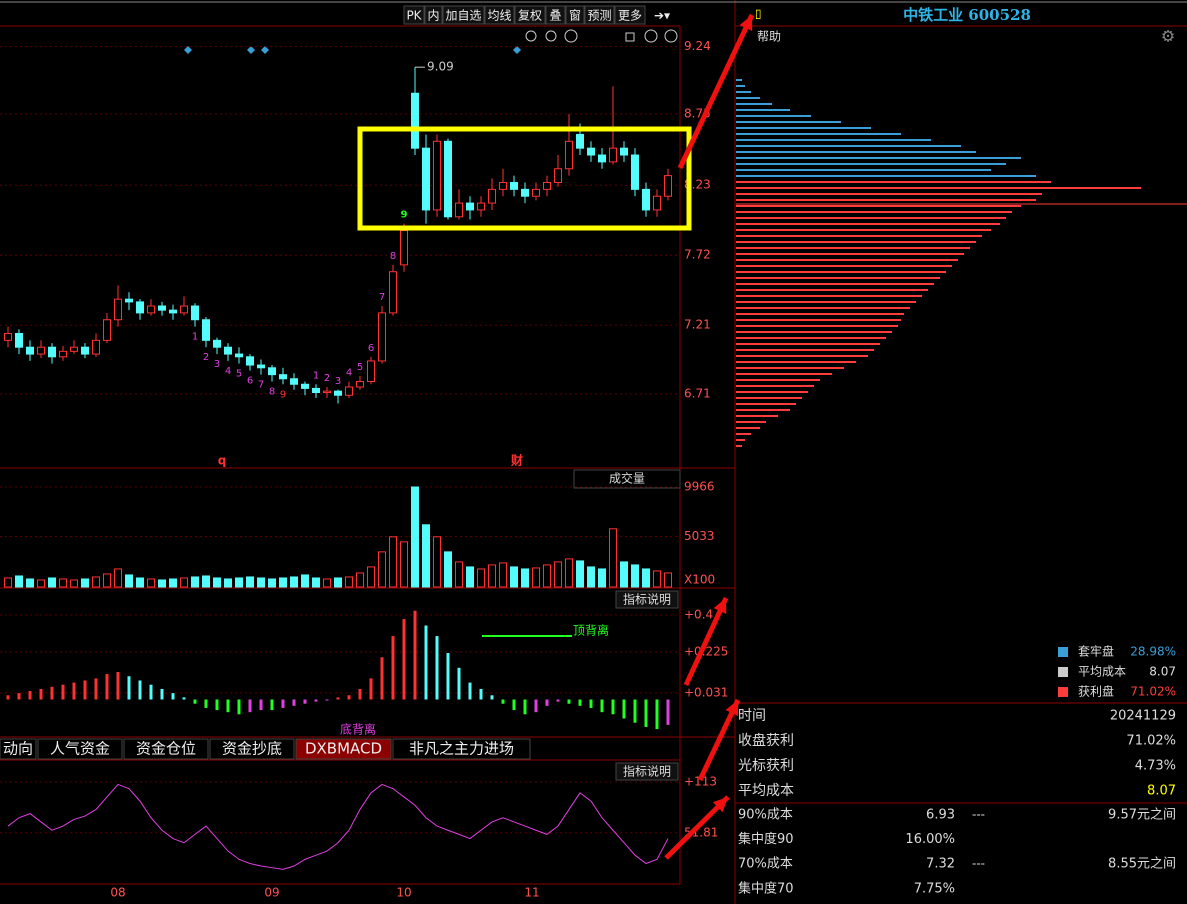 This screenshot has height=904, width=1187. I want to click on tab-label: 非凡之主力进场, so click(461, 749).